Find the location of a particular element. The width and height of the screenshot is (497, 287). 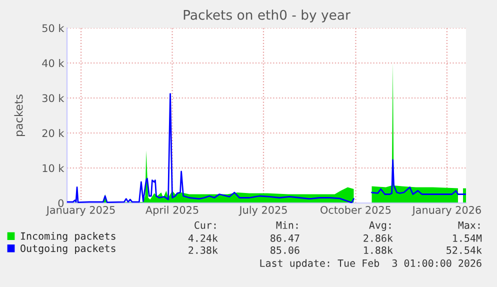

text: Last update: Tue Feb 3 01:00:00 2026 is located at coordinates (371, 264).